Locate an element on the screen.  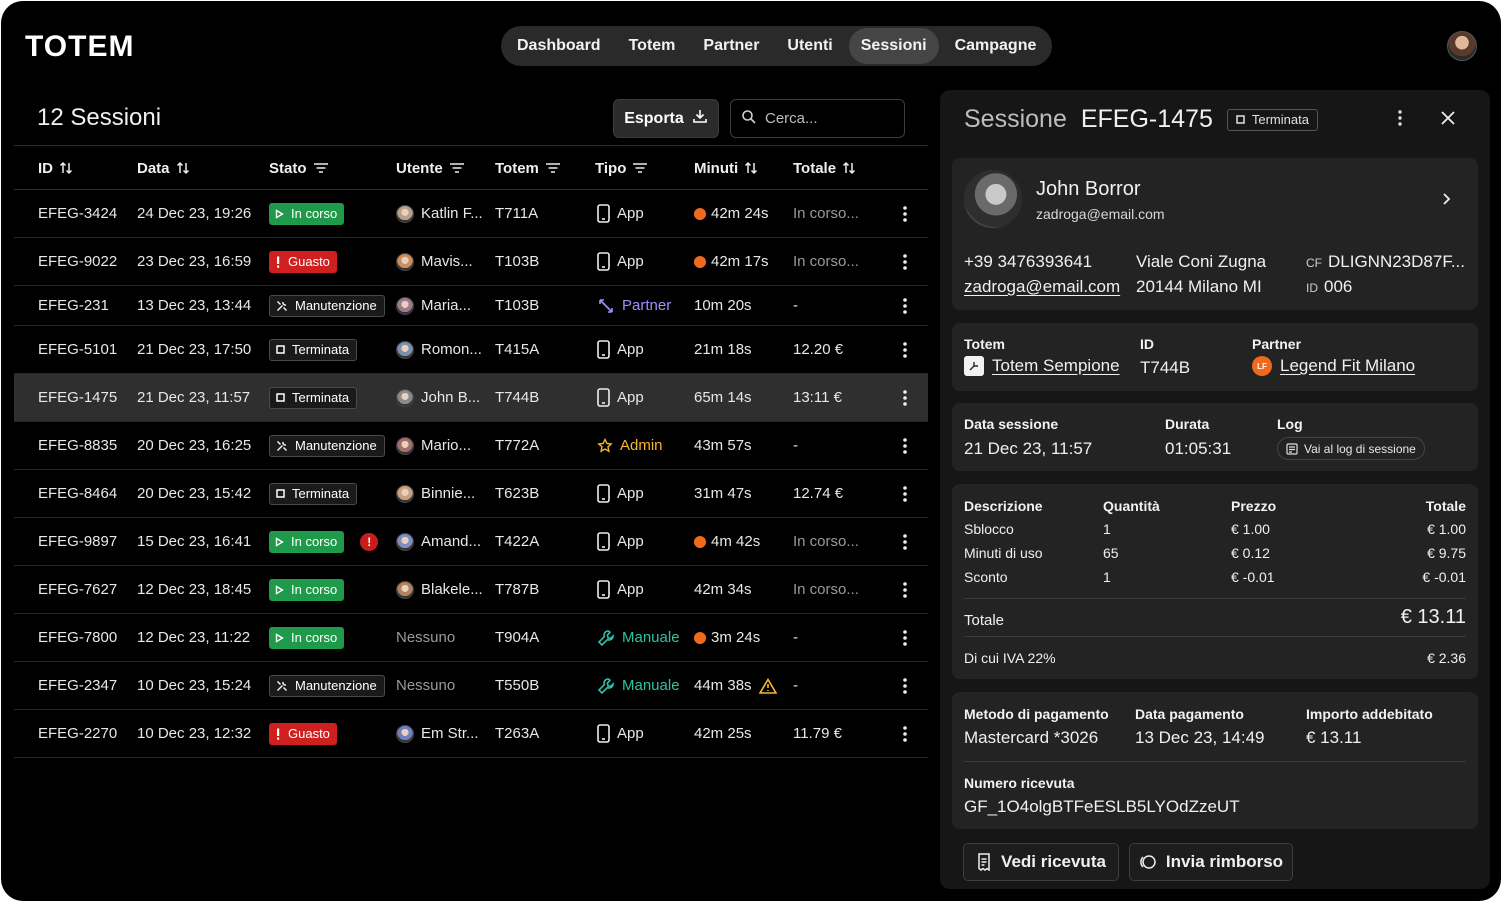
type-cell: Manuale is located at coordinates (638, 685).